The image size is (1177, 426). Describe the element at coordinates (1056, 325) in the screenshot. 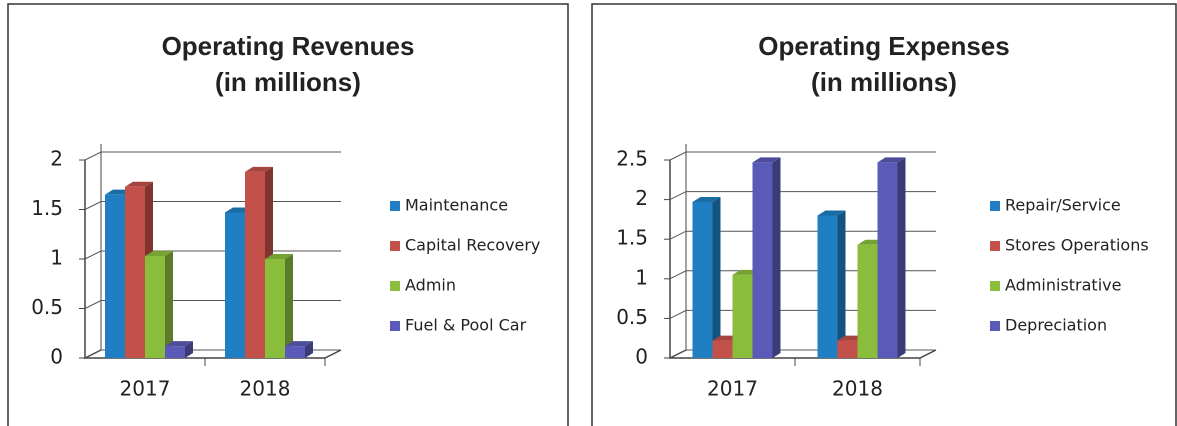

I see `legend-label: Depreciation` at that location.